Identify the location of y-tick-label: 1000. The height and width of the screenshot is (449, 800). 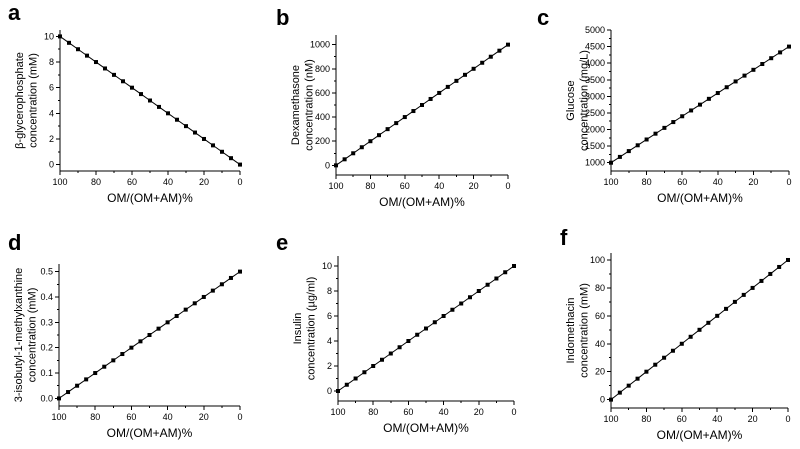
(595, 163).